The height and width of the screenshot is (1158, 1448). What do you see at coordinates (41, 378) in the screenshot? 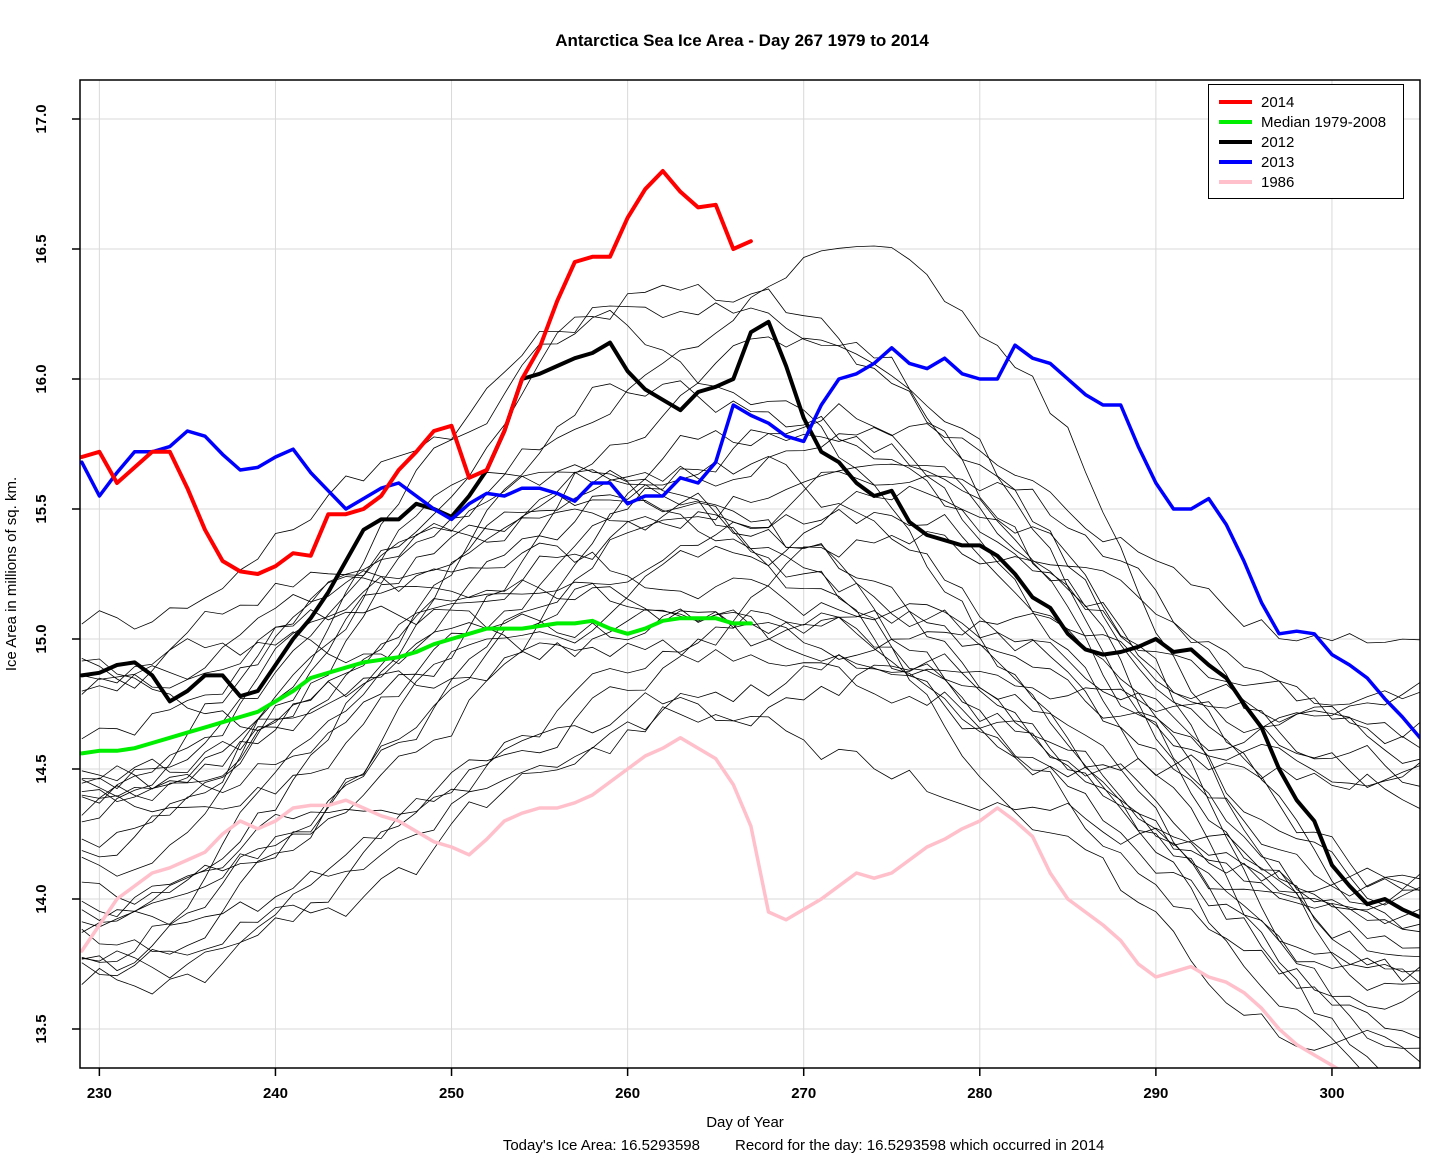
I see `y-tick-label: 16.0` at bounding box center [41, 378].